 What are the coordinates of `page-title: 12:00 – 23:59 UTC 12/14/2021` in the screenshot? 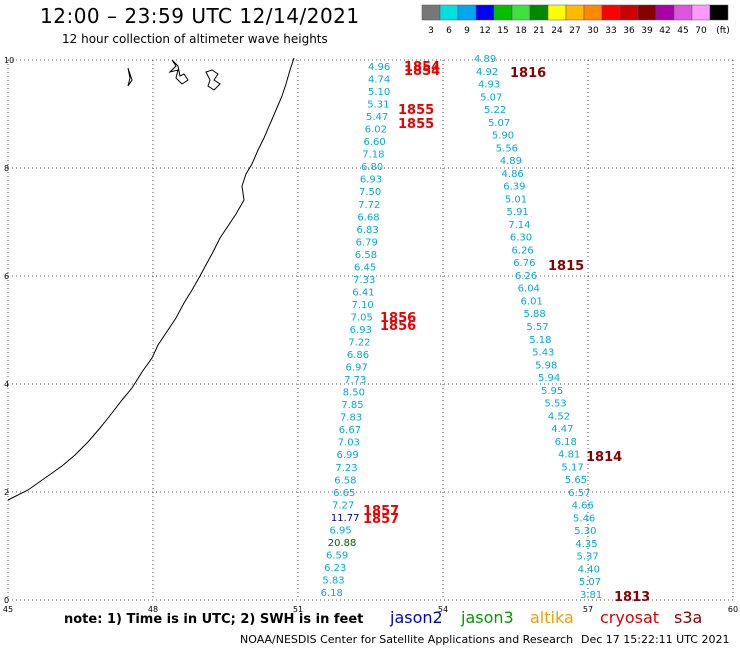 It's located at (200, 16).